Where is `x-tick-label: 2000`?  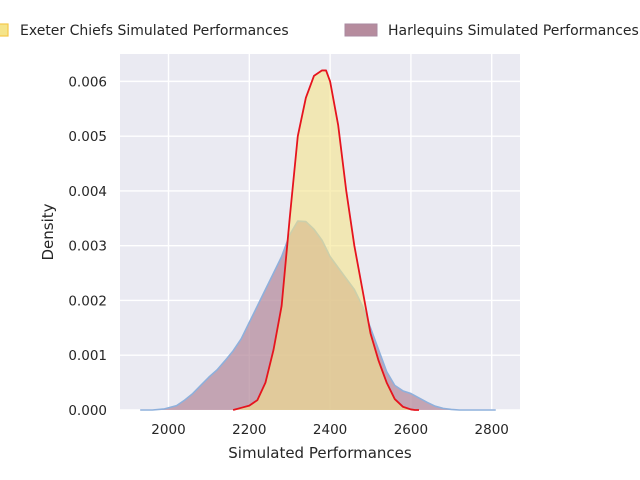 x-tick-label: 2000 is located at coordinates (168, 430).